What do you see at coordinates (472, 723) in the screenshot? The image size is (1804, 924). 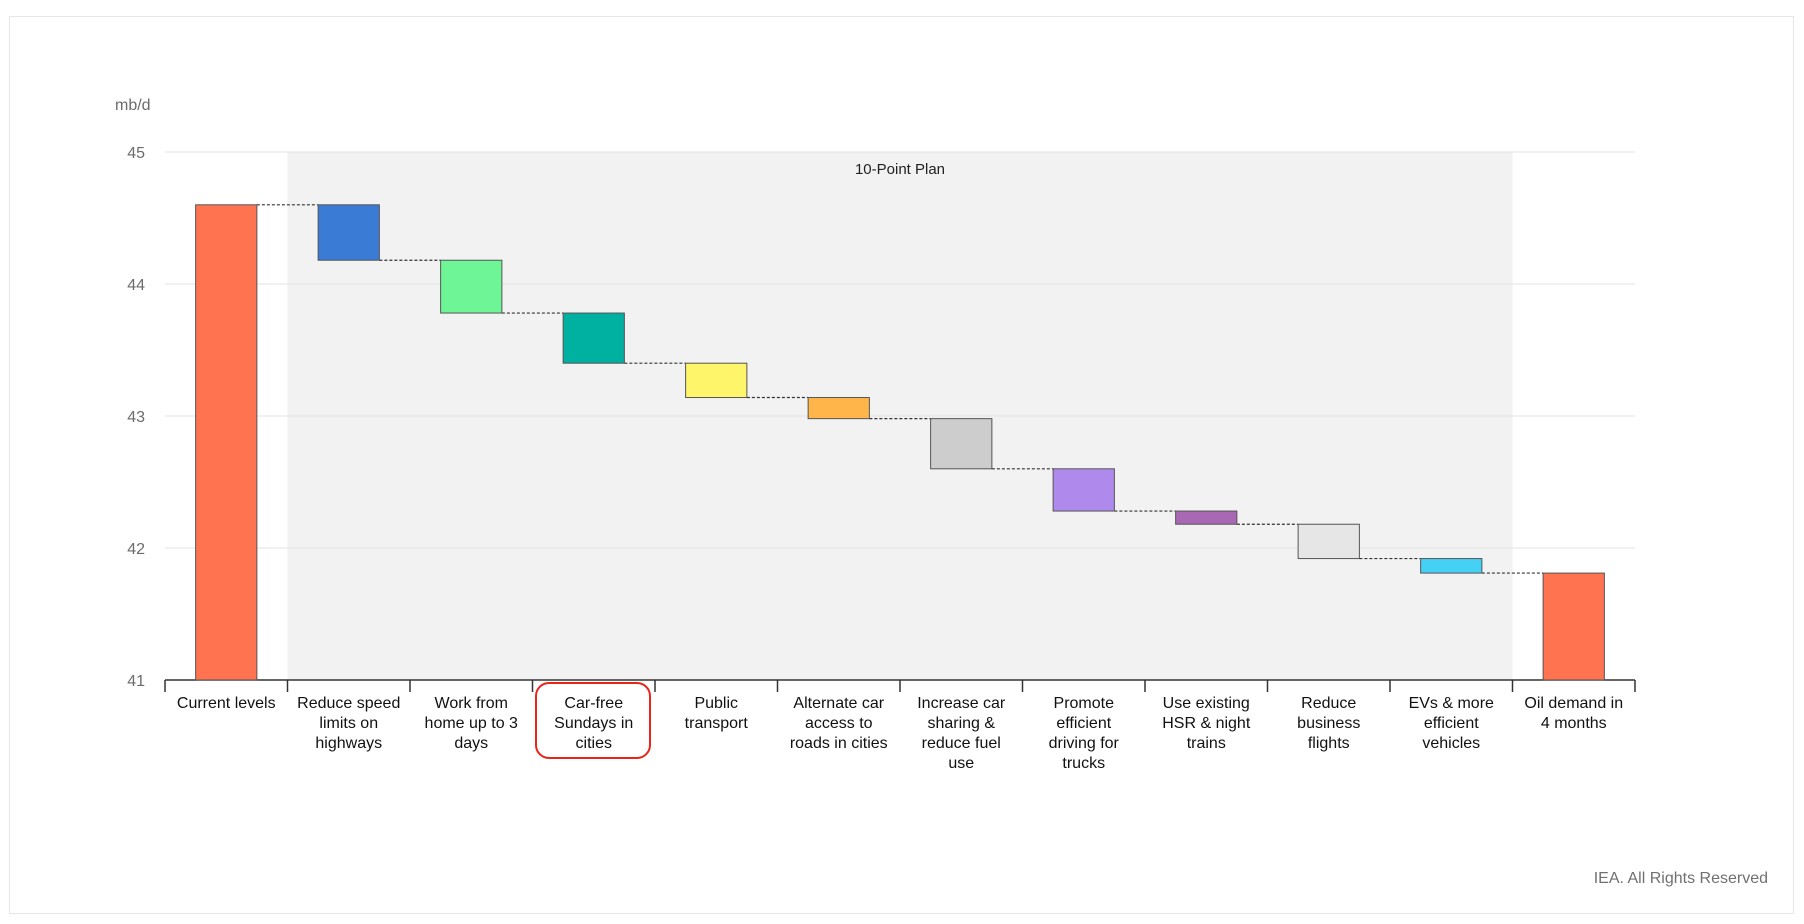 I see `x-category-label: Work from home up to 3 days` at bounding box center [472, 723].